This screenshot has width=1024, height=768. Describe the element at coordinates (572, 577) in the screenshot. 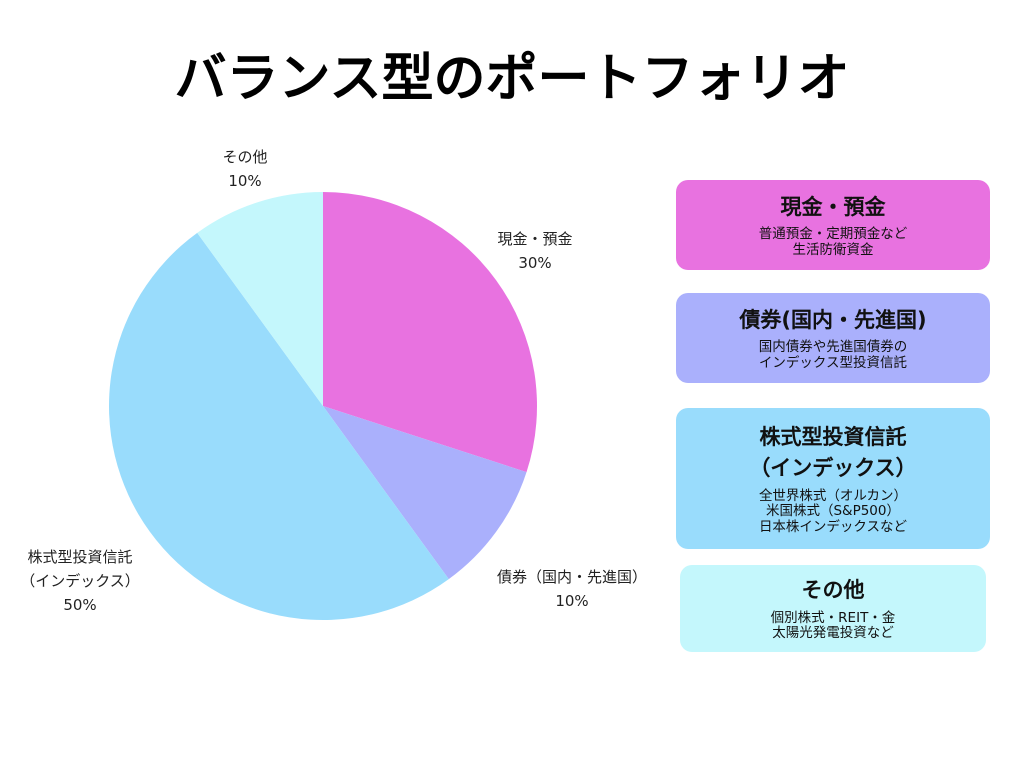

I see `slice-label: 債券（国内・先進国）` at that location.